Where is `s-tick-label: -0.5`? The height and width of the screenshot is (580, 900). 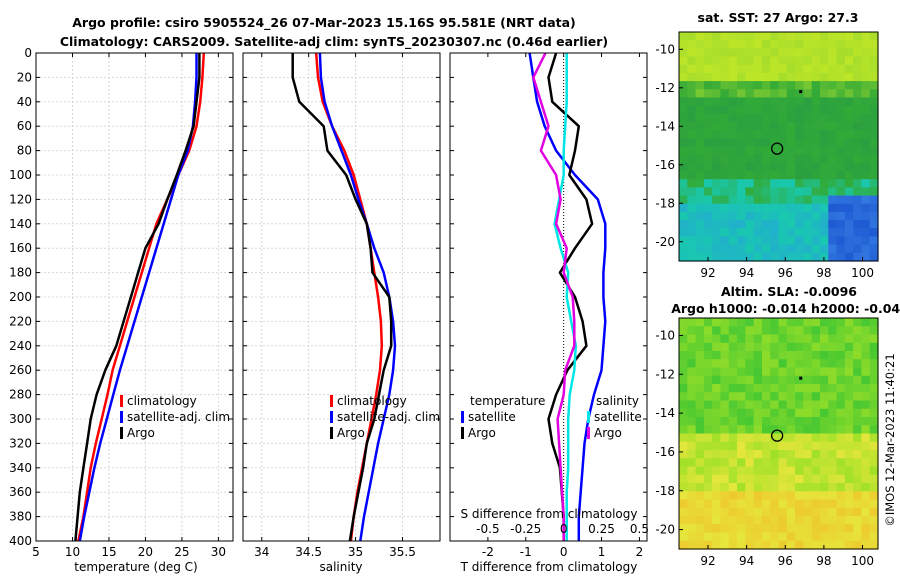
s-tick-label: -0.5 is located at coordinates (487, 529).